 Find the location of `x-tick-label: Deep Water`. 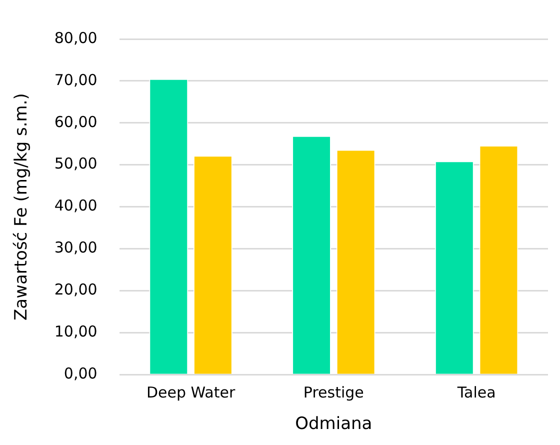

x-tick-label: Deep Water is located at coordinates (191, 392).